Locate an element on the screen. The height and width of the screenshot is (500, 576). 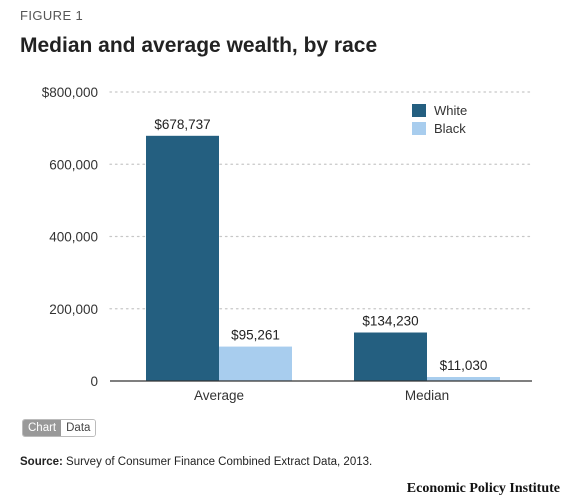
figure-label: FIGURE 1 is located at coordinates (52, 15).